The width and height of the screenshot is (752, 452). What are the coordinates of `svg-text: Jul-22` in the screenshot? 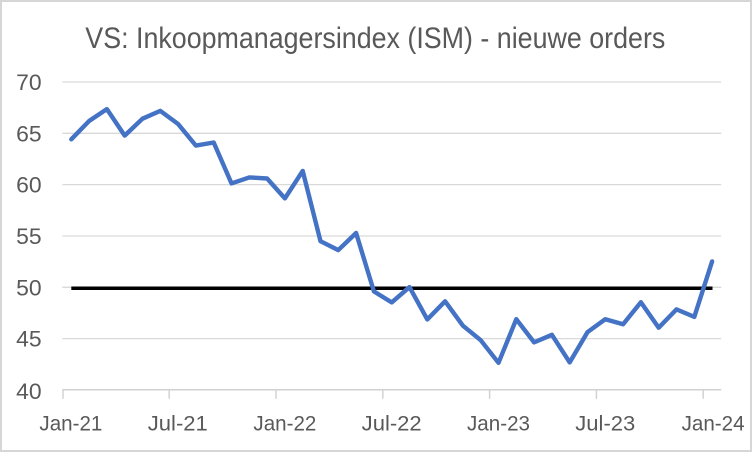 It's located at (392, 424).